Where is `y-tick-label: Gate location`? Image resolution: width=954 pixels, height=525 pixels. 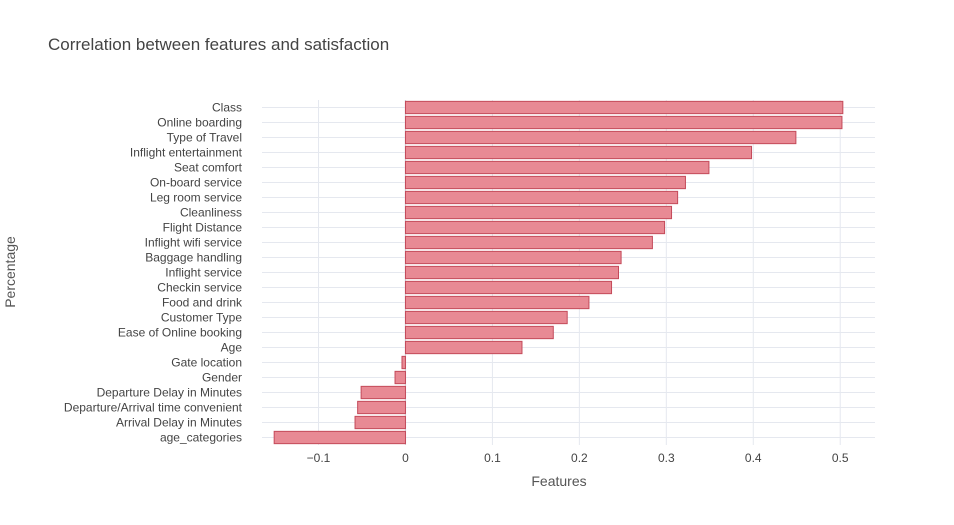 y-tick-label: Gate location is located at coordinates (206, 363).